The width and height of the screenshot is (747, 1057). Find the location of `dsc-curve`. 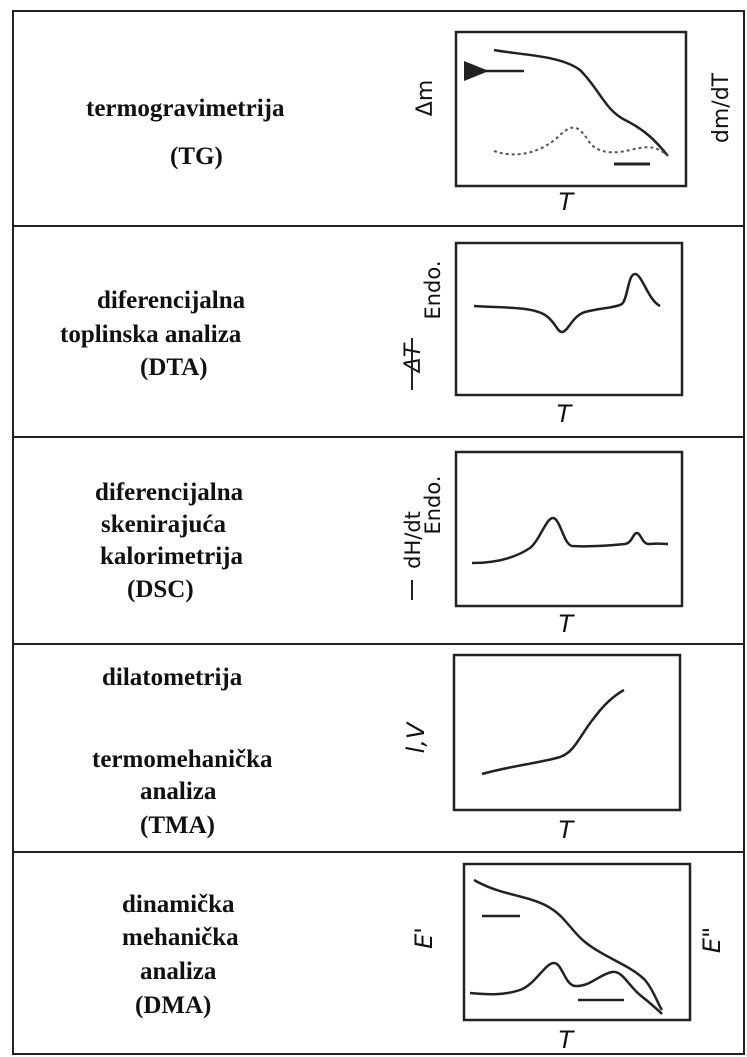

dsc-curve is located at coordinates (570, 540).